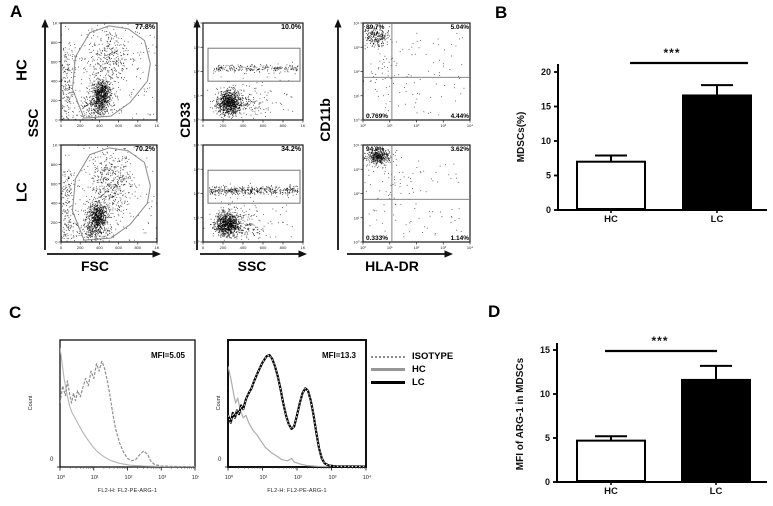 The image size is (773, 506). I want to click on flow-plot-hc-ssc-cd33: 10⁰ 10¹ 10² 10³ 10⁴ 0 200 400 600 800 1K 10.0%, so click(248, 75).